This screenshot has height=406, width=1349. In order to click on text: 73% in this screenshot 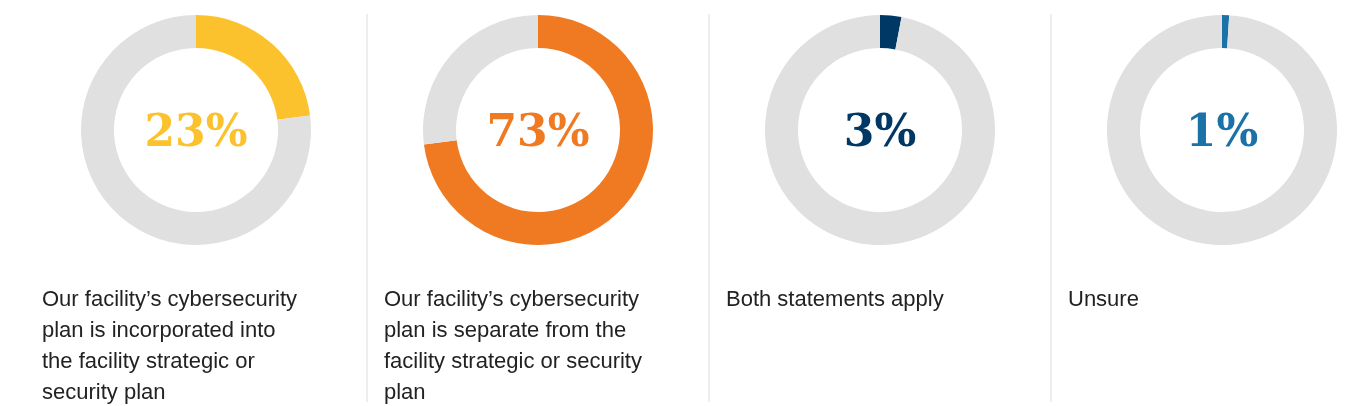, I will do `click(538, 130)`.